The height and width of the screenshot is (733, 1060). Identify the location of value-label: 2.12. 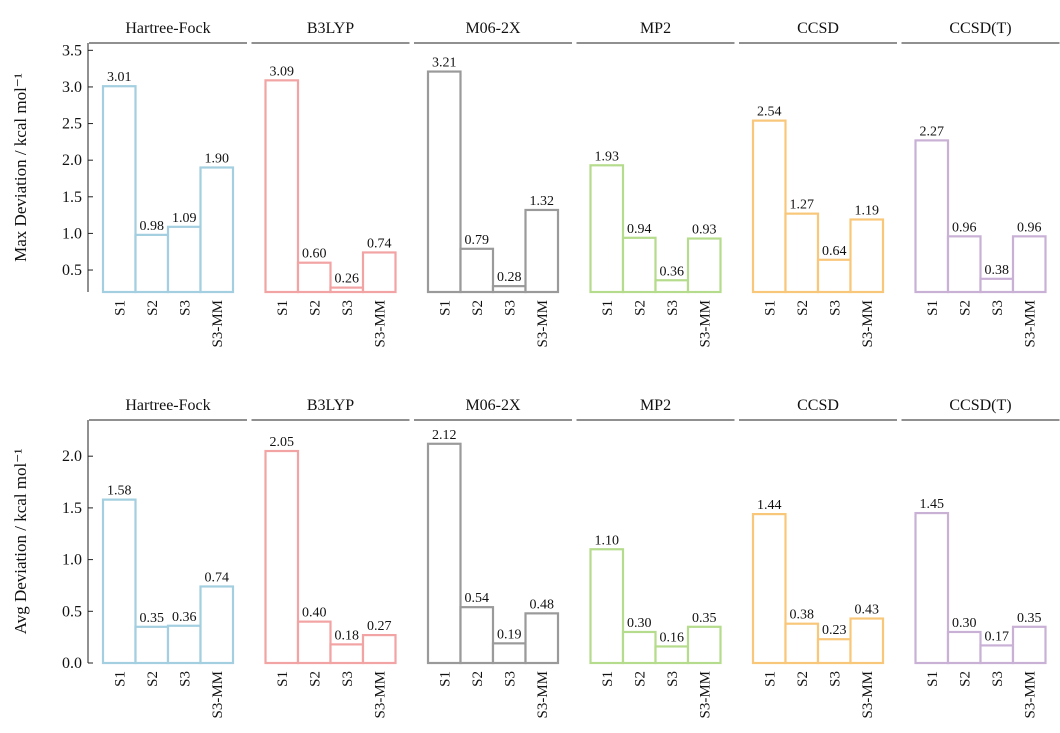
(444, 435).